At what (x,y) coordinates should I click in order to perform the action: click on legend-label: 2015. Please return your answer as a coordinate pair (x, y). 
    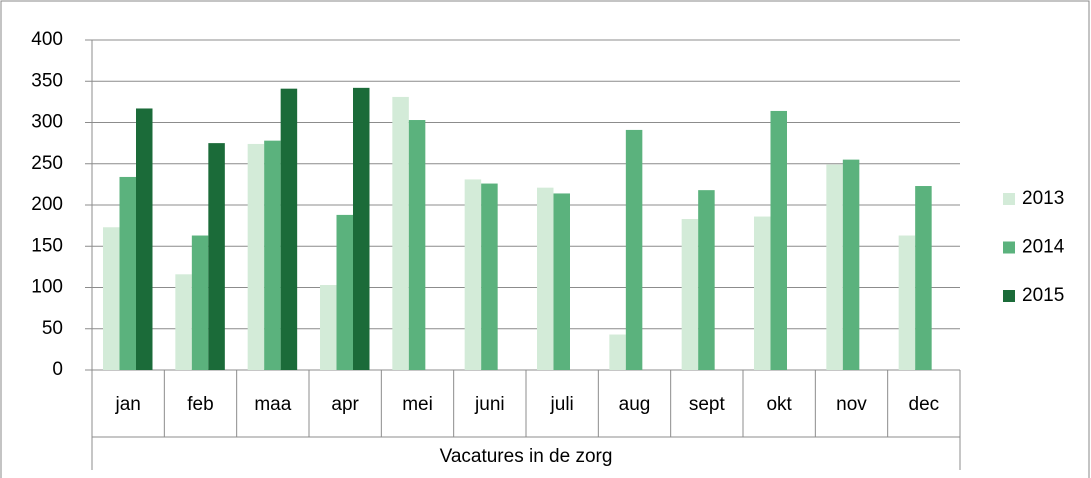
    Looking at the image, I should click on (1043, 295).